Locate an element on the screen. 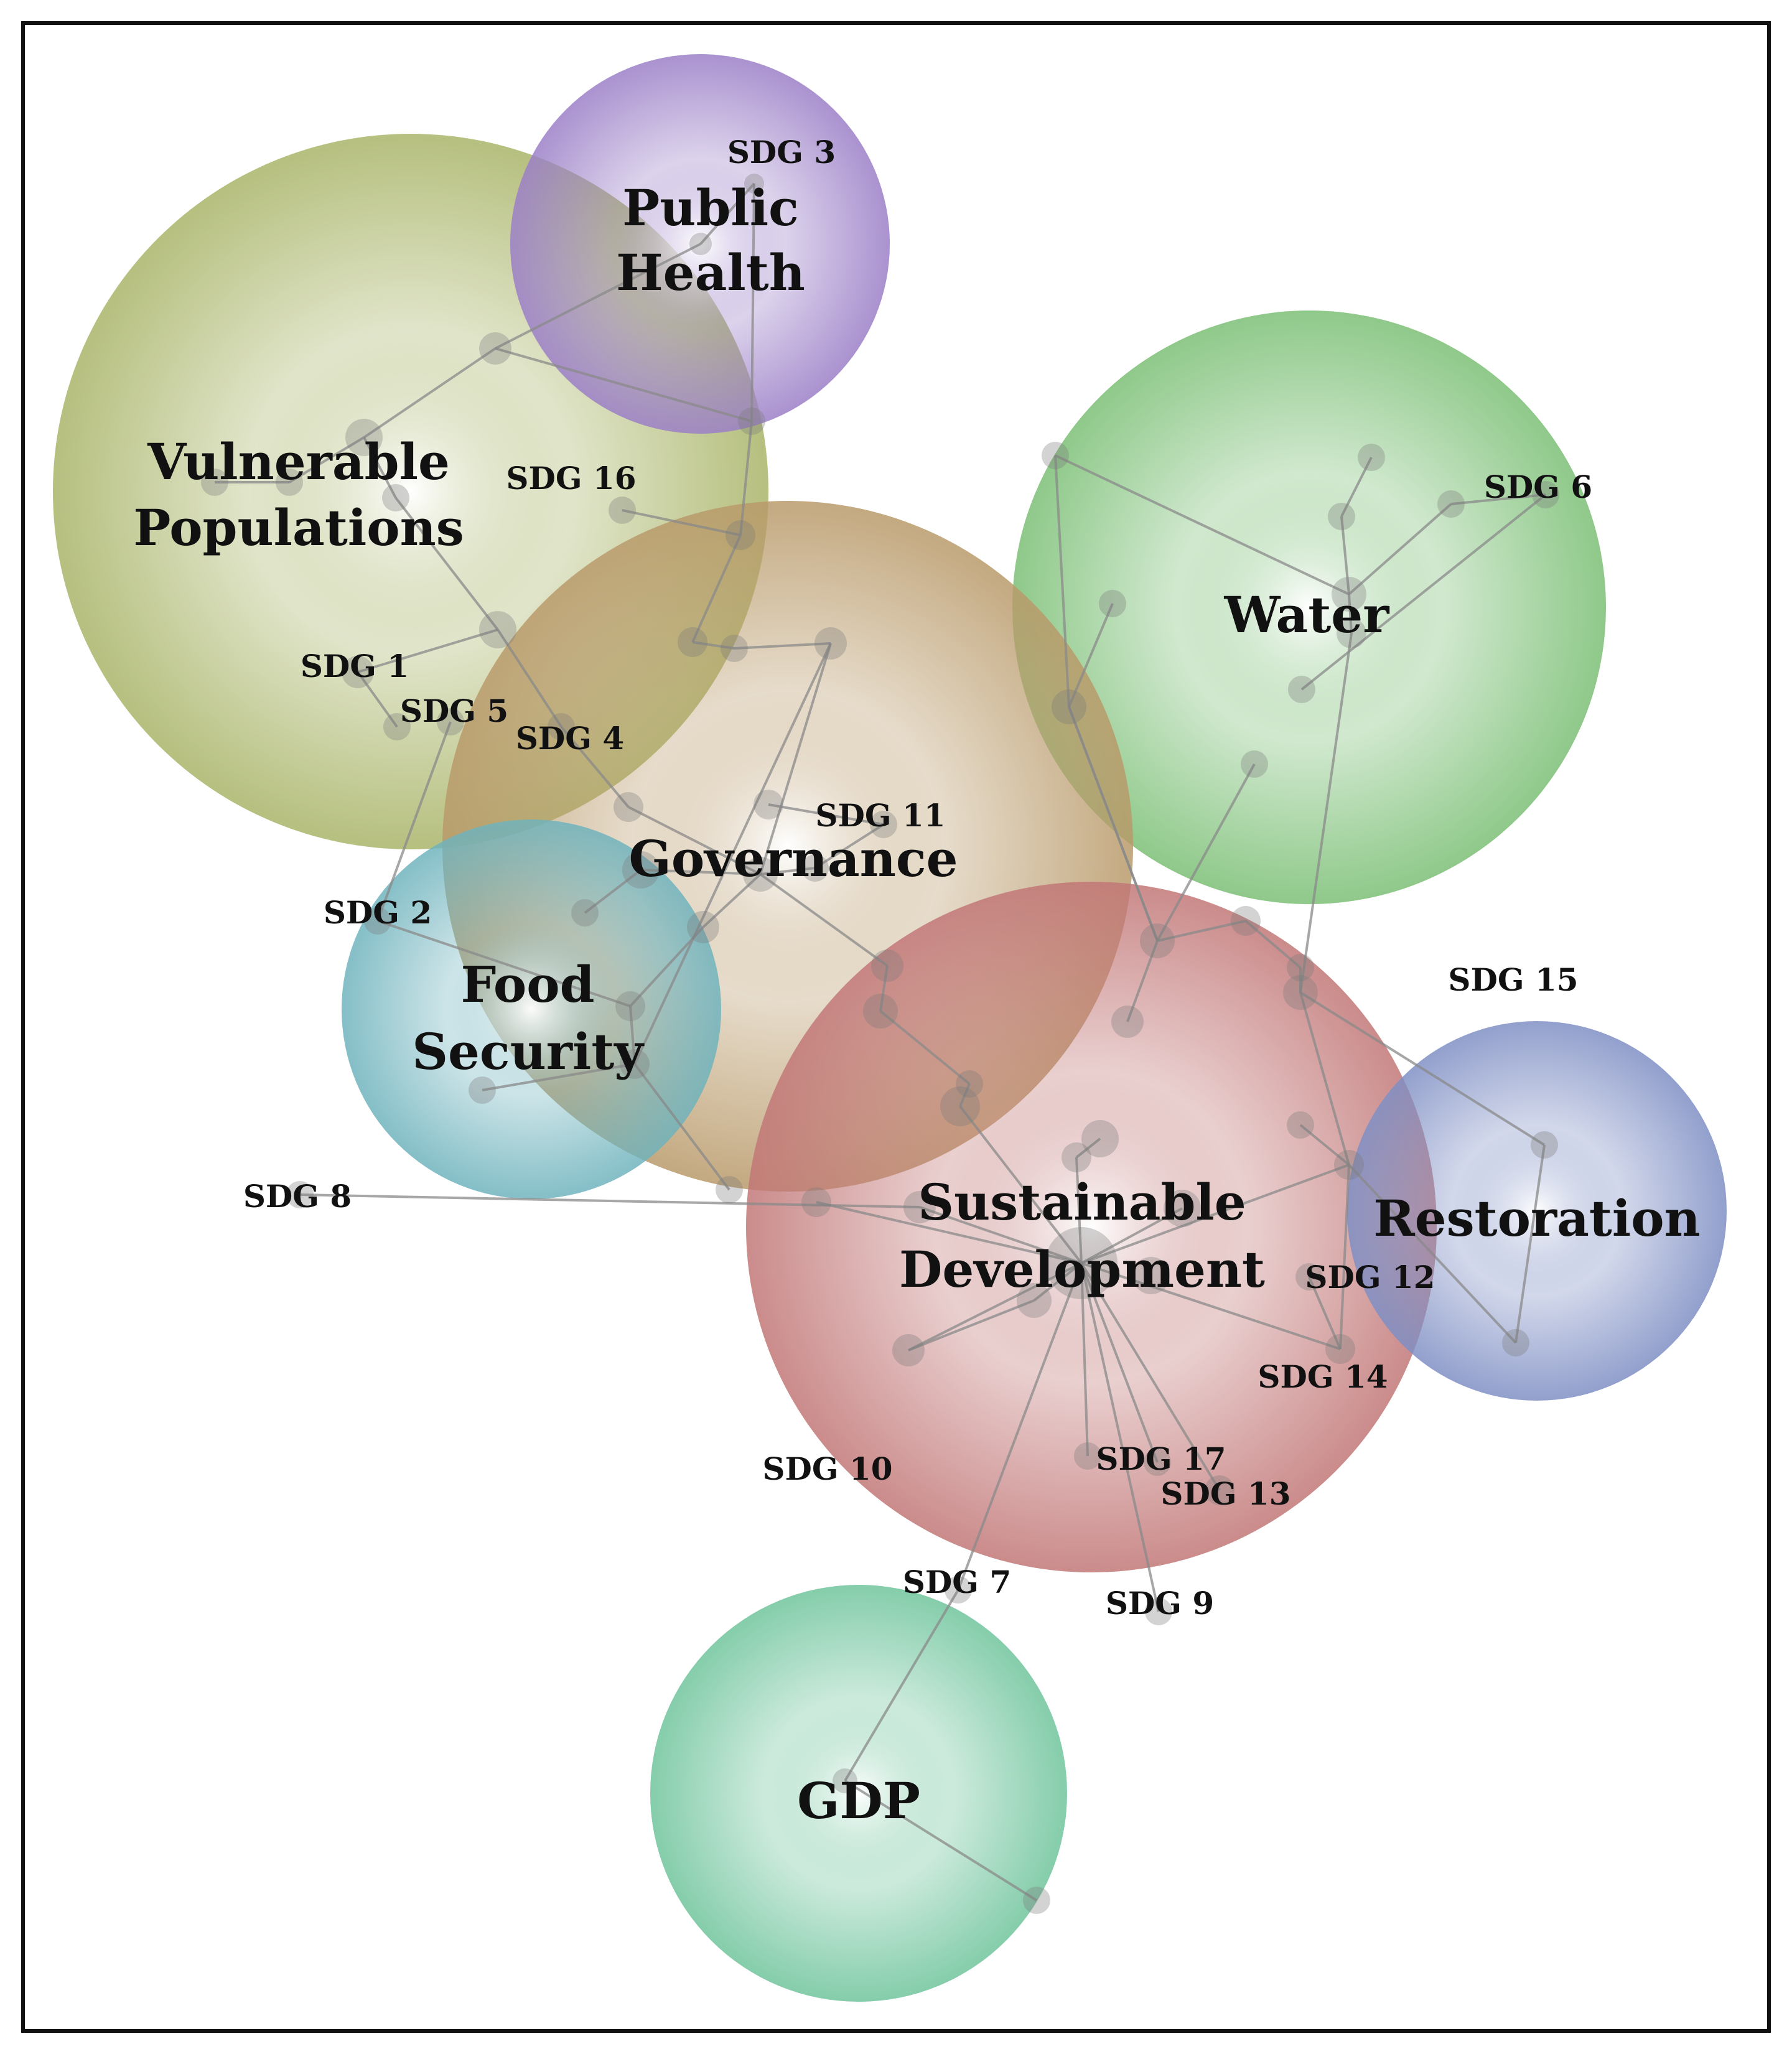 The image size is (1792, 2054). sdg-label-10: SDG 10 is located at coordinates (827, 1468).